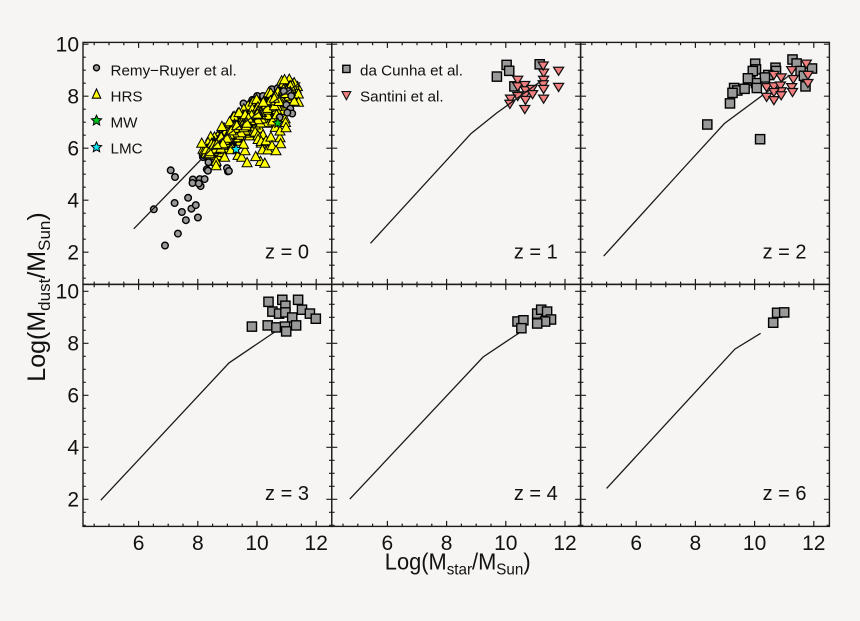 The width and height of the screenshot is (860, 621). What do you see at coordinates (127, 96) in the screenshot?
I see `svg-text: HRS` at bounding box center [127, 96].